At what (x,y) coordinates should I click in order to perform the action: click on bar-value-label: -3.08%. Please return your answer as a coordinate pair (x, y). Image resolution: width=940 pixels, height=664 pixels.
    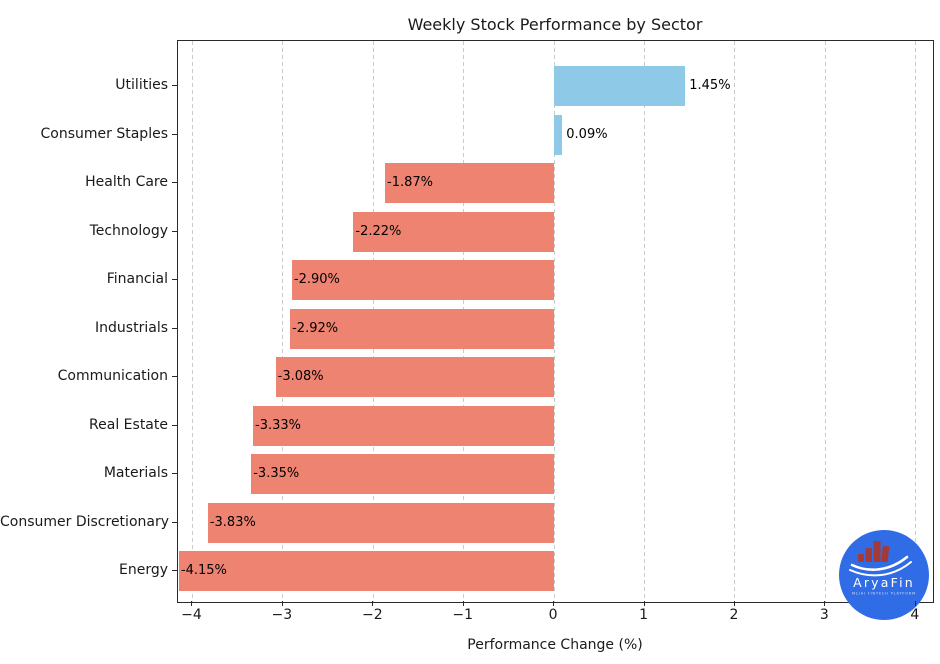
    Looking at the image, I should click on (300, 376).